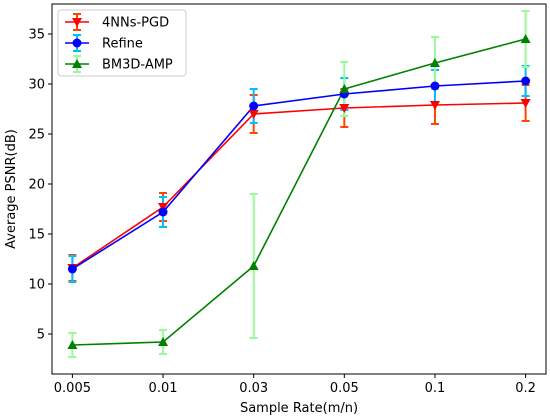 The height and width of the screenshot is (418, 550). I want to click on x-tick-label: 0.01, so click(163, 388).